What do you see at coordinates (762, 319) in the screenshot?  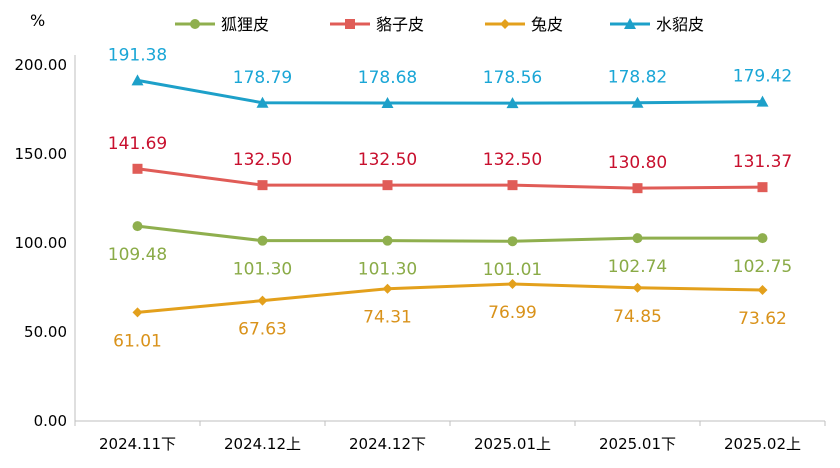 I see `data-label: 73.62` at bounding box center [762, 319].